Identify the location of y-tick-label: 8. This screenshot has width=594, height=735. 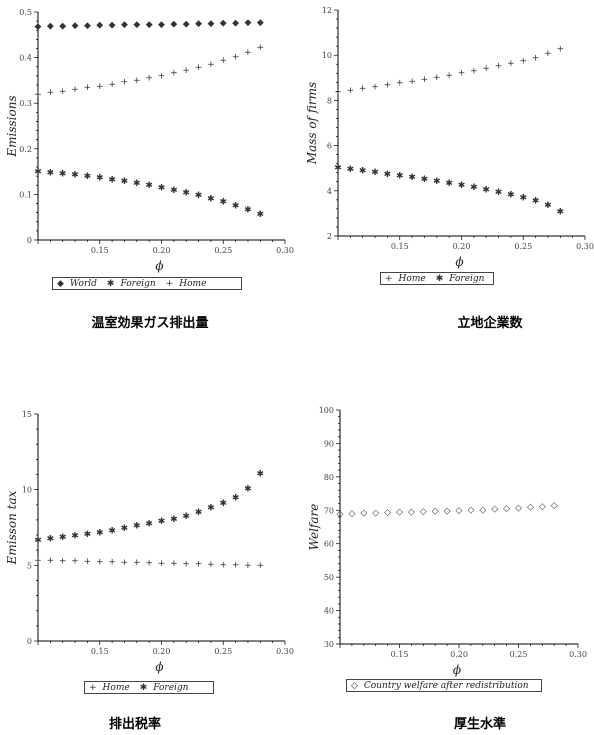
(329, 100).